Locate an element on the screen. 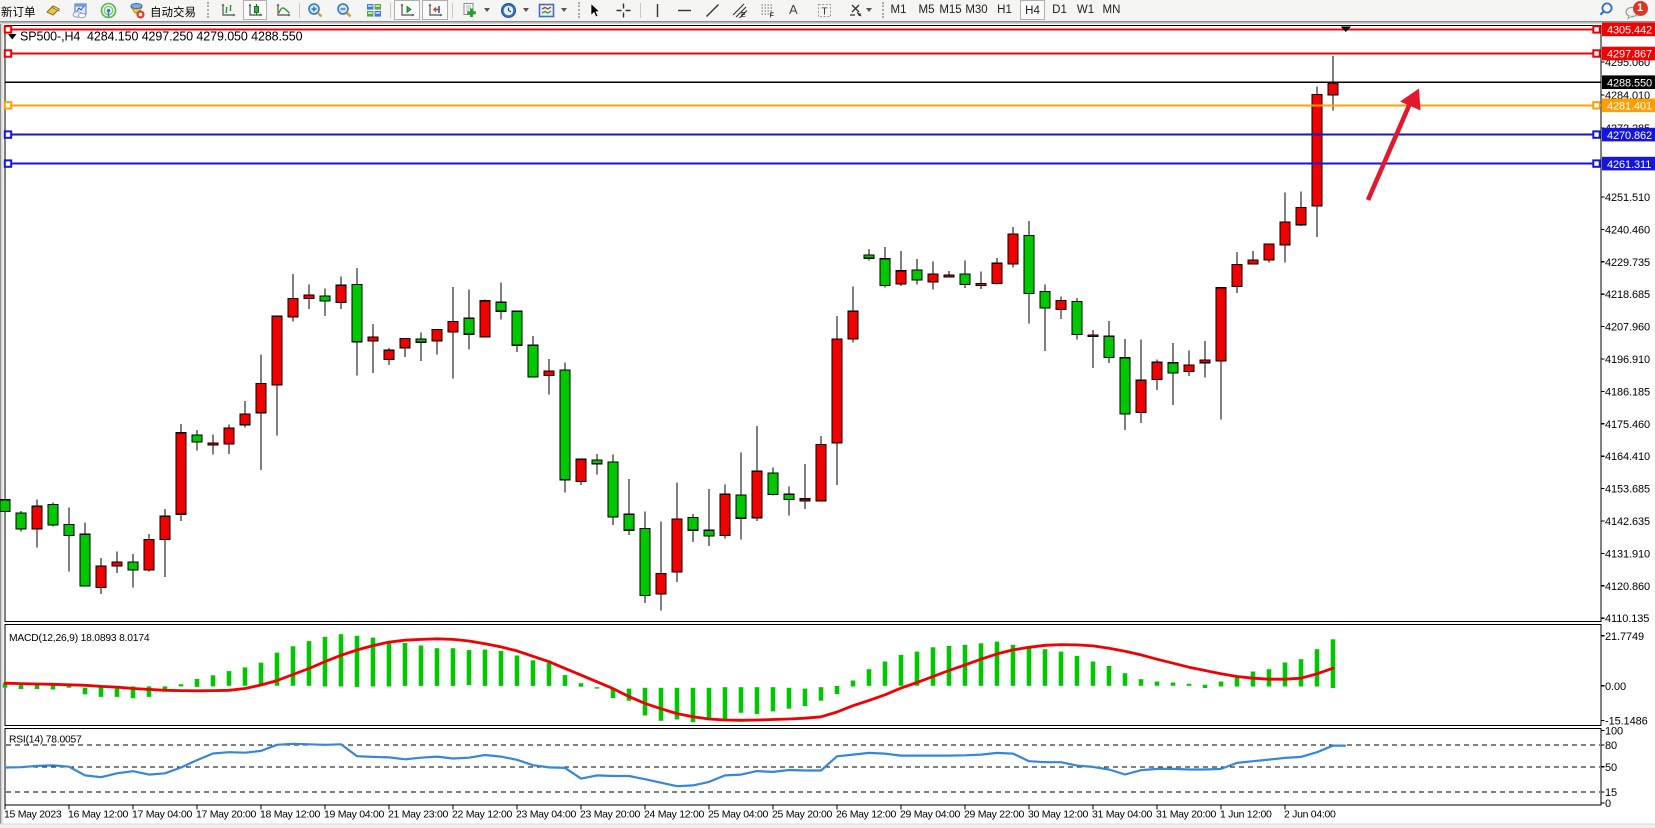 This screenshot has height=828, width=1655. svg-text: 80 is located at coordinates (1611, 746).